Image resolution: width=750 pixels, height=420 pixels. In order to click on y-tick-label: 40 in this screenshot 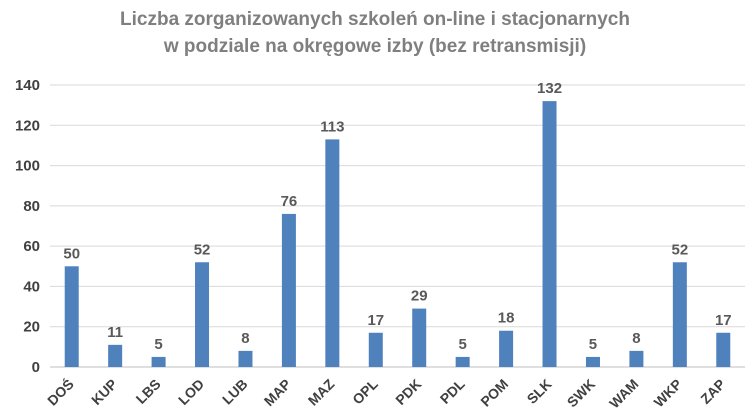, I will do `click(31, 286)`.